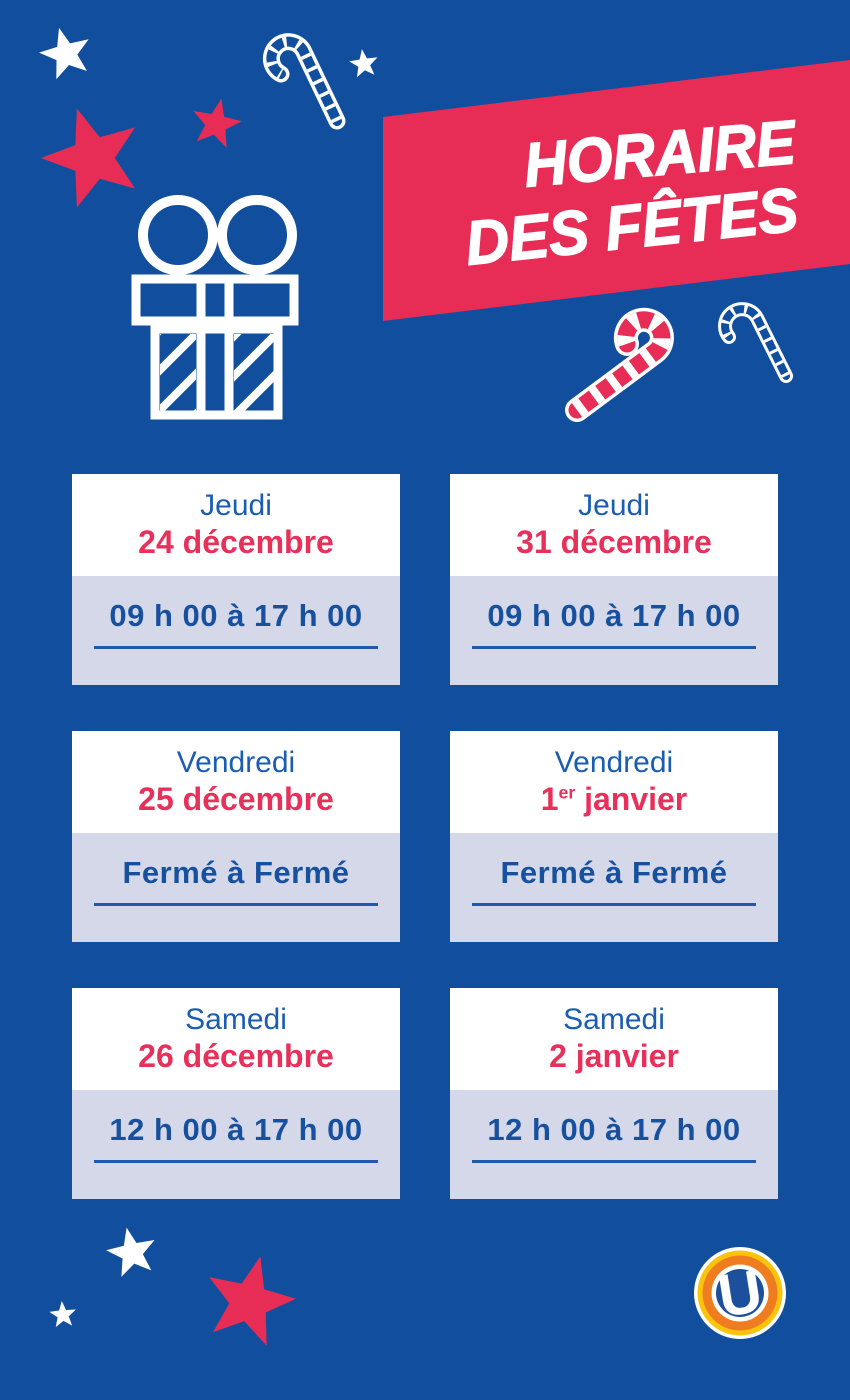 The width and height of the screenshot is (850, 1400). Describe the element at coordinates (616, 190) in the screenshot. I see `holiday-banner: HORAIRE DES FÊTES` at that location.